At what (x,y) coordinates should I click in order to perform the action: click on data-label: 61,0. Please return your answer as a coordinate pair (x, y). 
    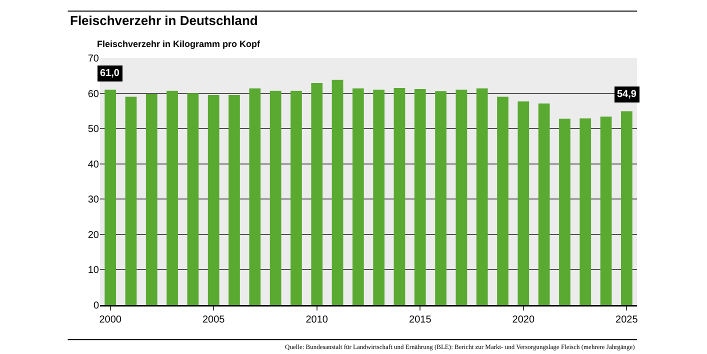
    Looking at the image, I should click on (110, 73).